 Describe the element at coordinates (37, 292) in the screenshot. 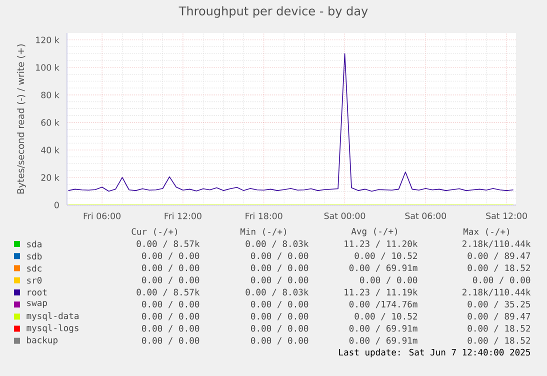

I see `legend-label: root` at that location.